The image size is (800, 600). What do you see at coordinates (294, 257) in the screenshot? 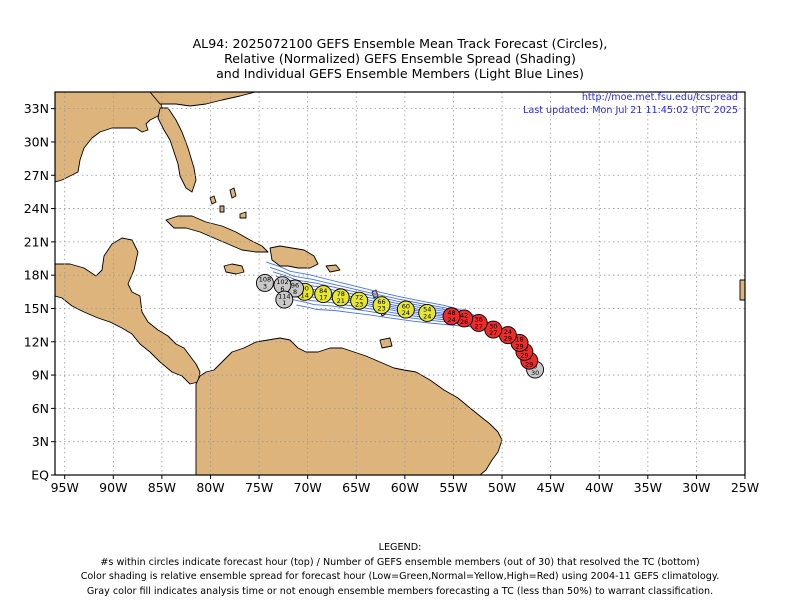
I see `hispaniola-island` at bounding box center [294, 257].